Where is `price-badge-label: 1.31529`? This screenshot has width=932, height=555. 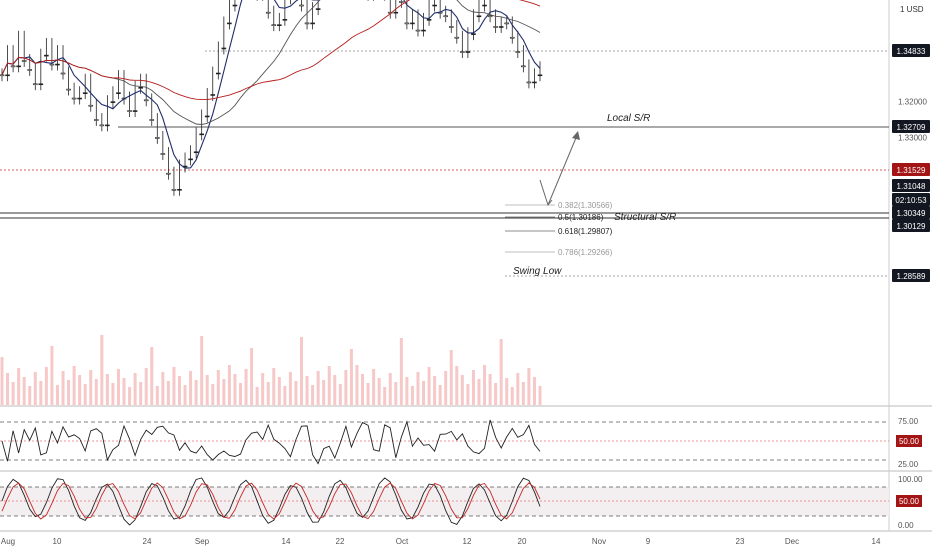
price-badge-label: 1.31529 is located at coordinates (911, 170).